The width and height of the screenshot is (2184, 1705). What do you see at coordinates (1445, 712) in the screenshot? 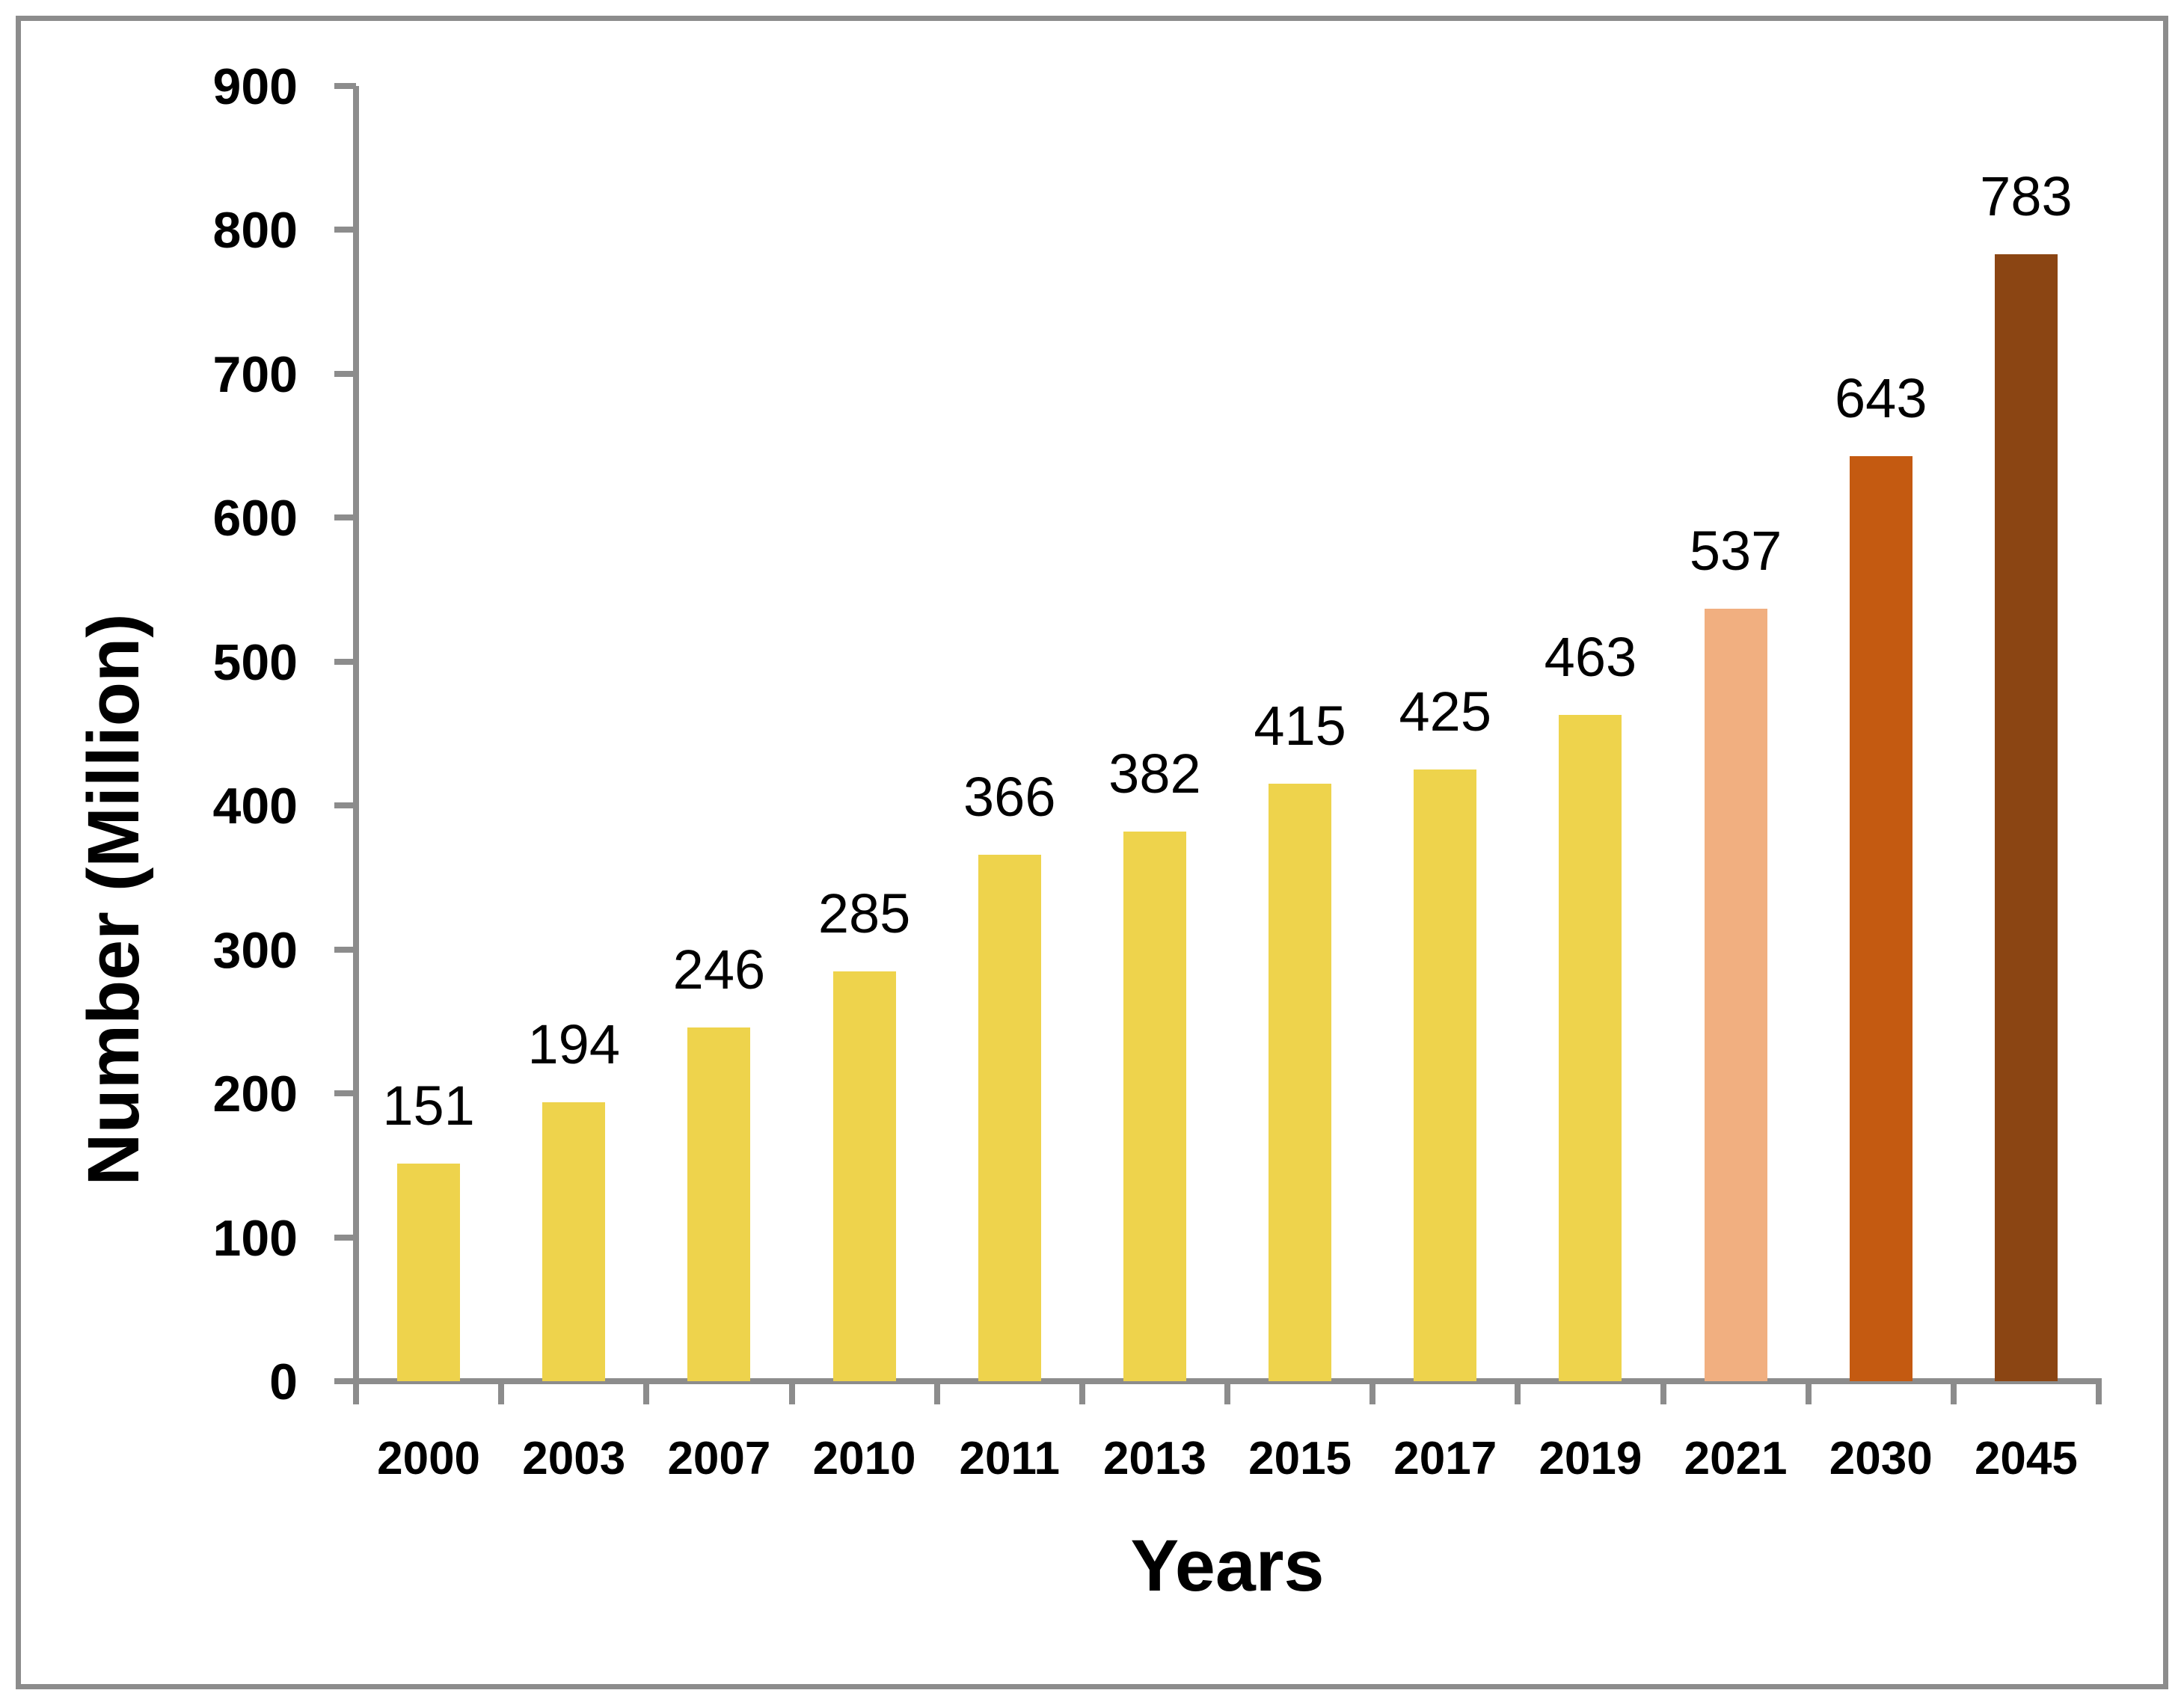
I see `value-label-2017: 425` at bounding box center [1445, 712].